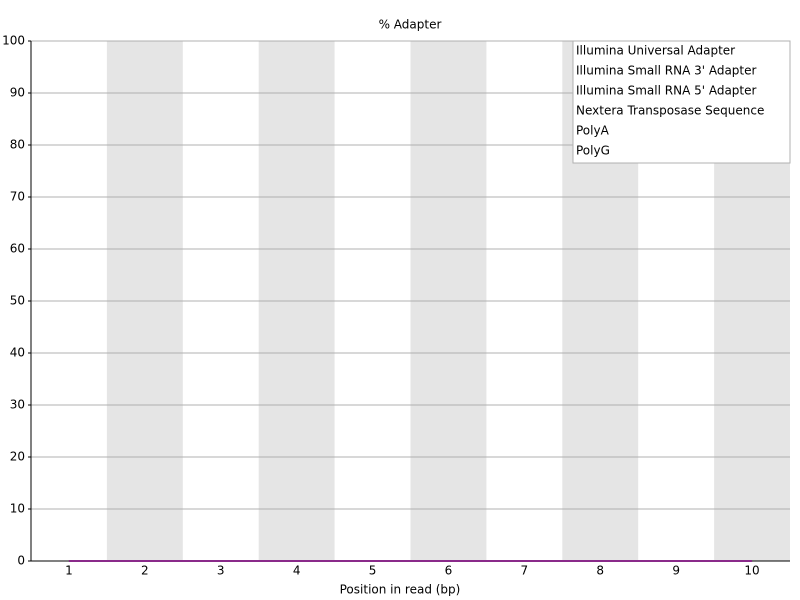  I want to click on legend-label: Illumina Universal Adapter, so click(655, 51).